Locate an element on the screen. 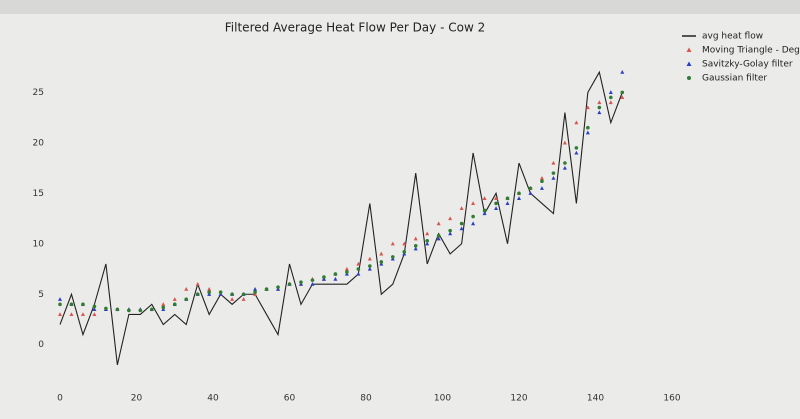  y-tick-label: 15 is located at coordinates (38, 194).